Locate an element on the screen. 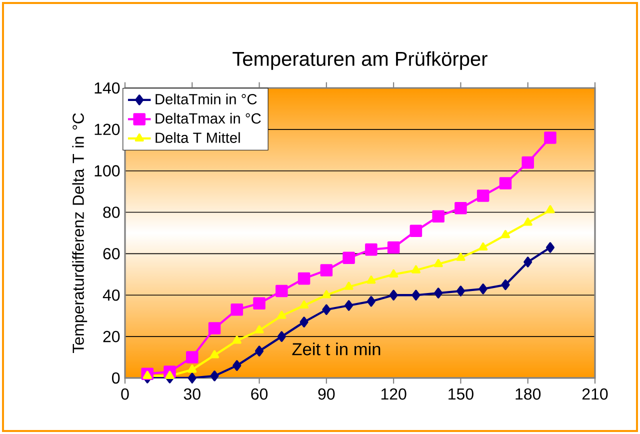 The image size is (640, 434). y-tick-label: 40 is located at coordinates (111, 295).